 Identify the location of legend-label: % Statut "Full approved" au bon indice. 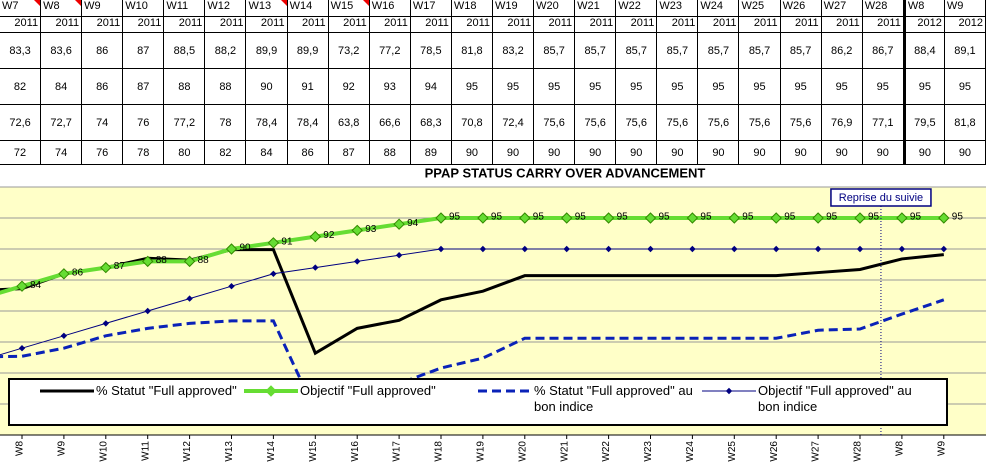
(613, 398).